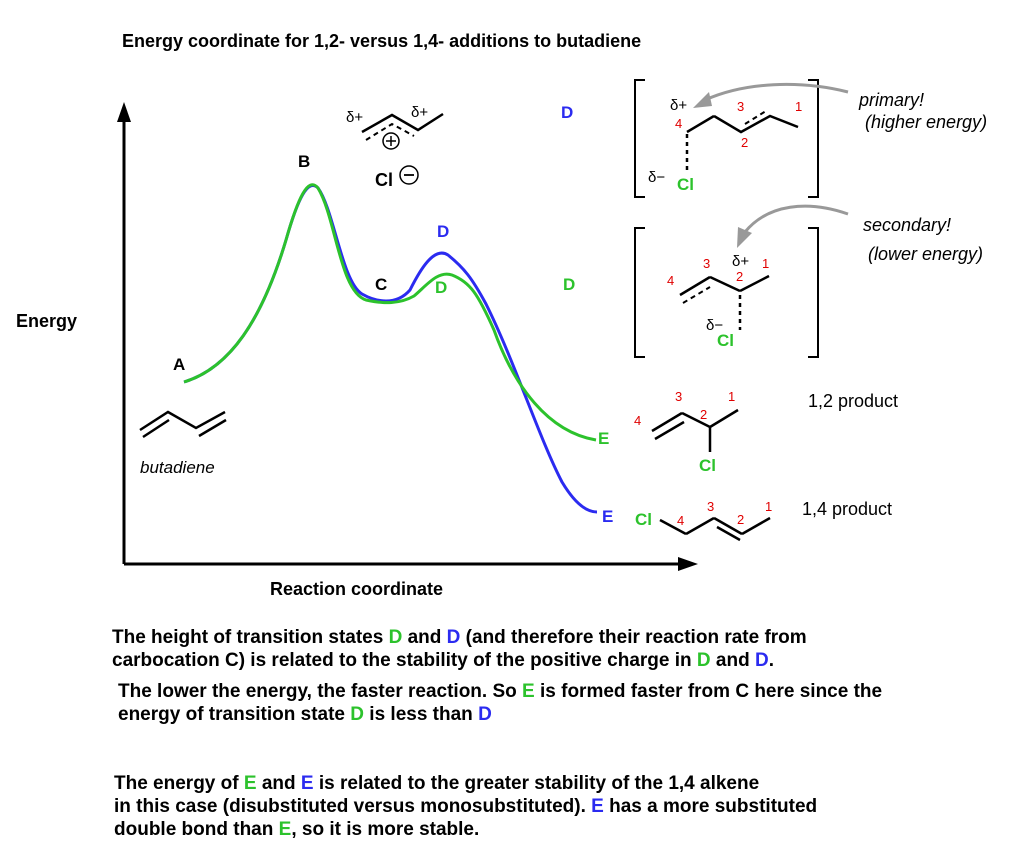 This screenshot has height=858, width=1026. What do you see at coordinates (765, 263) in the screenshot?
I see `ts-secondary-n1: 1` at bounding box center [765, 263].